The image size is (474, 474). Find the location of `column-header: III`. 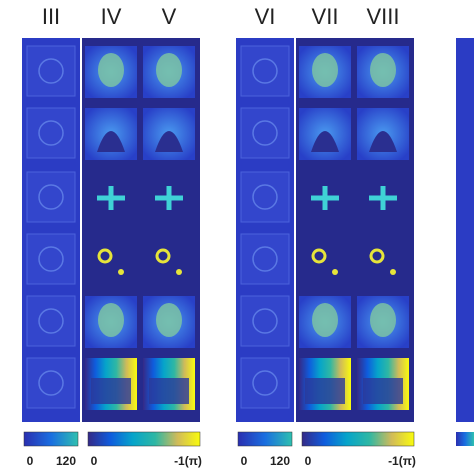

column-header: III is located at coordinates (51, 16).